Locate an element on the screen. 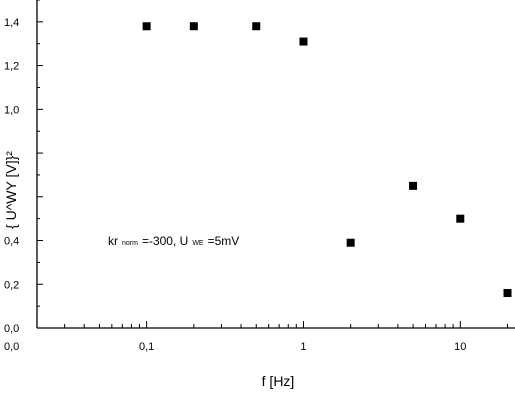 The height and width of the screenshot is (401, 515). y-tick-label: 1,4 is located at coordinates (11, 23).